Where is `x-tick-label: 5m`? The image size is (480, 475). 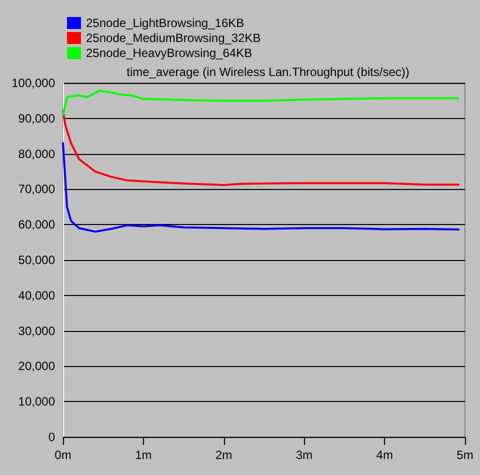
x-tick-label: 5m is located at coordinates (465, 455).